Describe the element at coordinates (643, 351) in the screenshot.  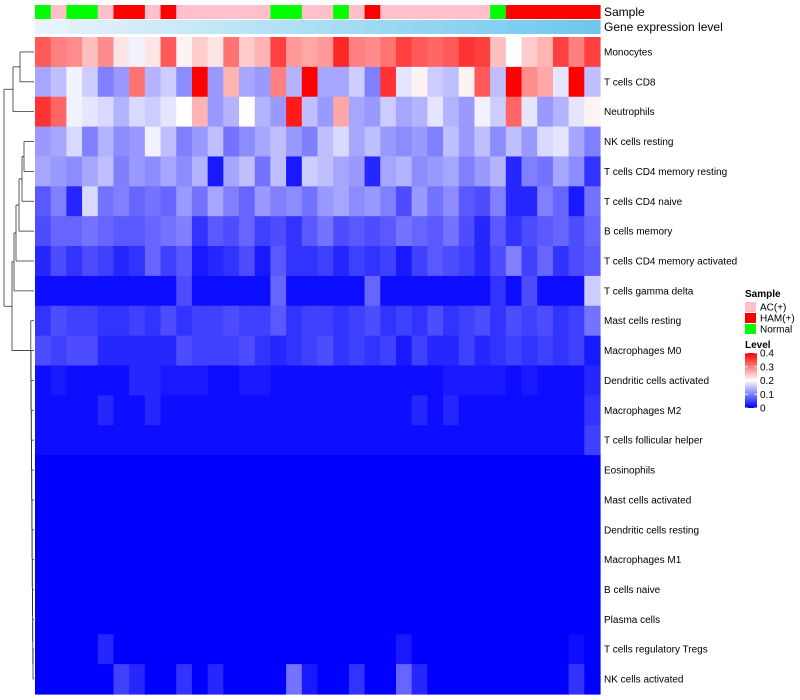
I see `row-label: Macrophages M0` at that location.